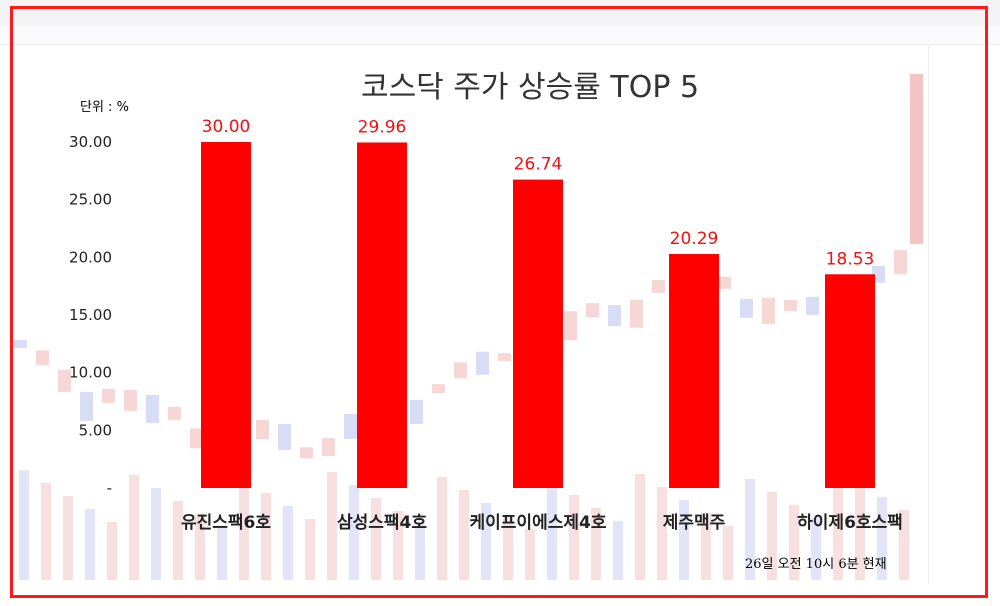 The width and height of the screenshot is (1000, 606). What do you see at coordinates (530, 87) in the screenshot?
I see `chart-title: 코스닥 주가 상승률 TOP 5` at bounding box center [530, 87].